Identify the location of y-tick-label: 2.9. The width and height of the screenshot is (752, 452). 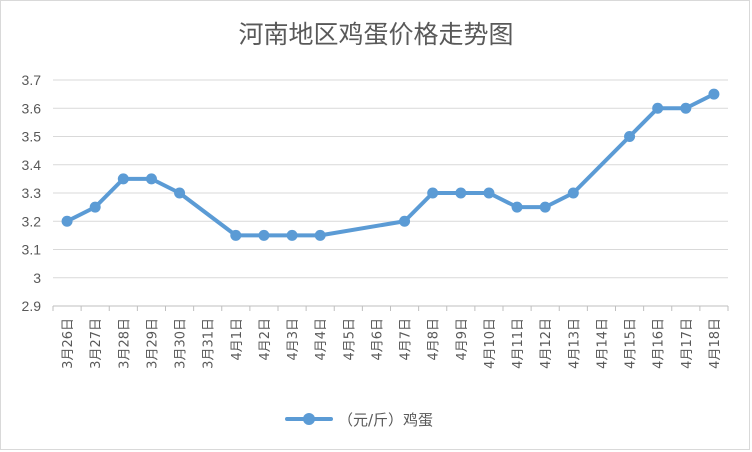
(32, 306).